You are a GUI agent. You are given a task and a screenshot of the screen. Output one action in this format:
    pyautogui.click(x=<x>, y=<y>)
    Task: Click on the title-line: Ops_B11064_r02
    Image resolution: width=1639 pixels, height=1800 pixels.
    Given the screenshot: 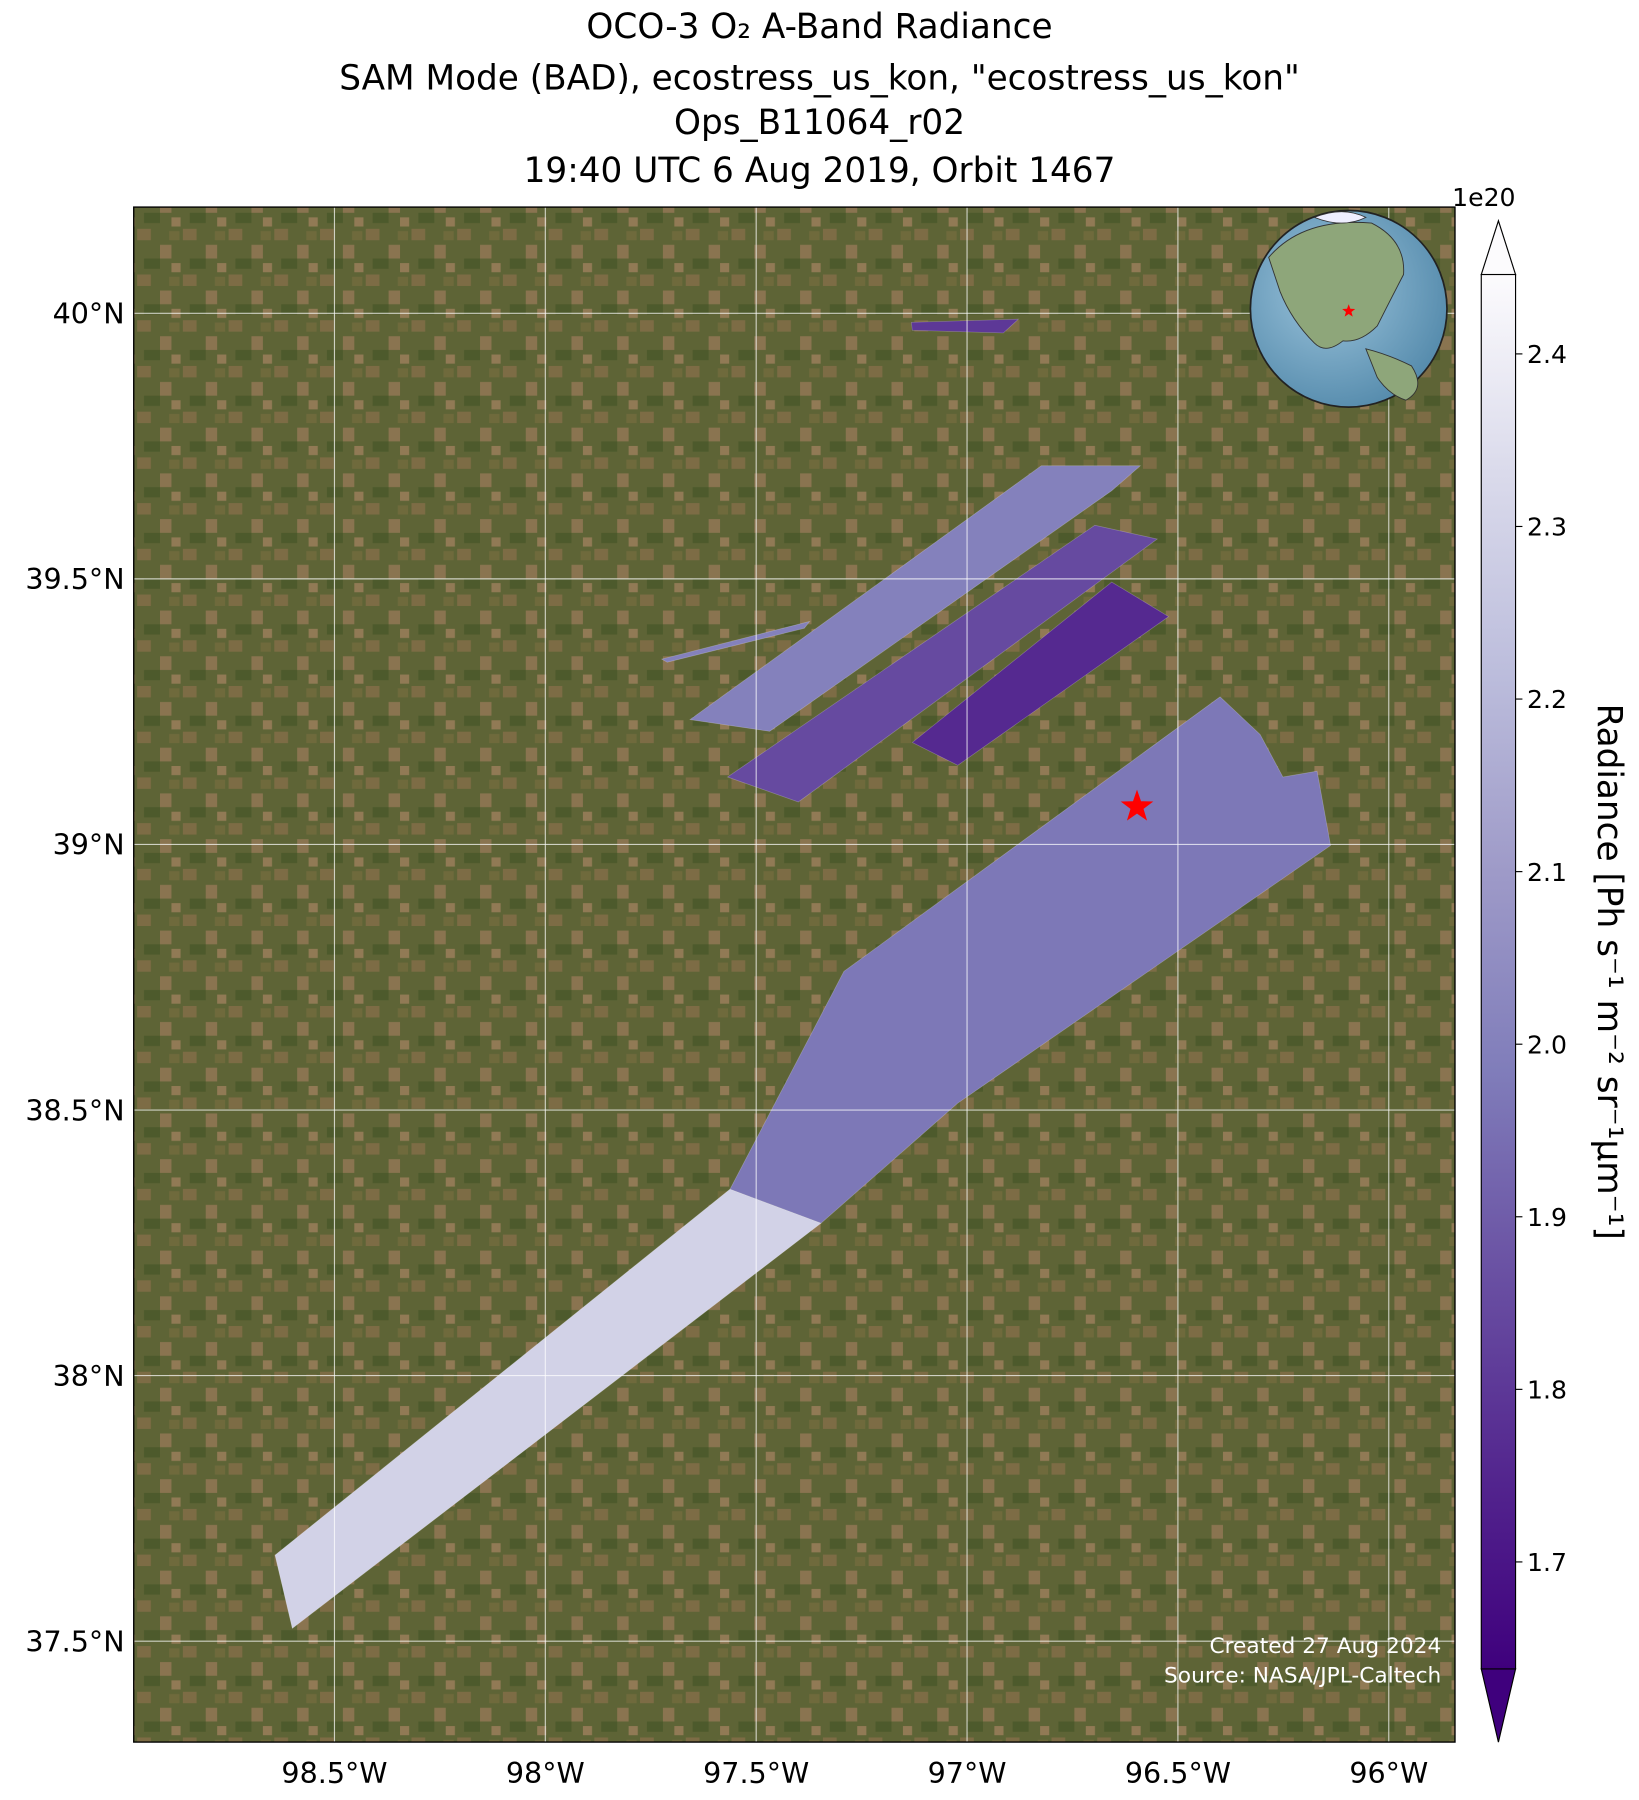 What is the action you would take?
    pyautogui.click(x=819, y=123)
    